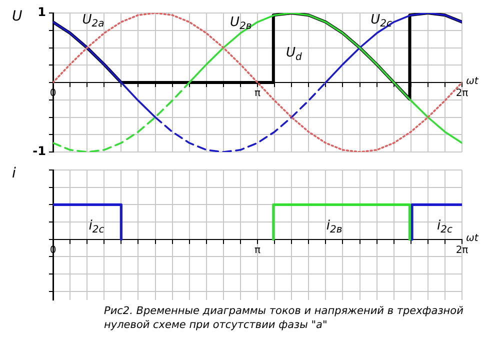 Image resolution: width=481 pixels, height=349 pixels. Describe the element at coordinates (39, 151) in the screenshot. I see `y-tick-label: -1` at that location.